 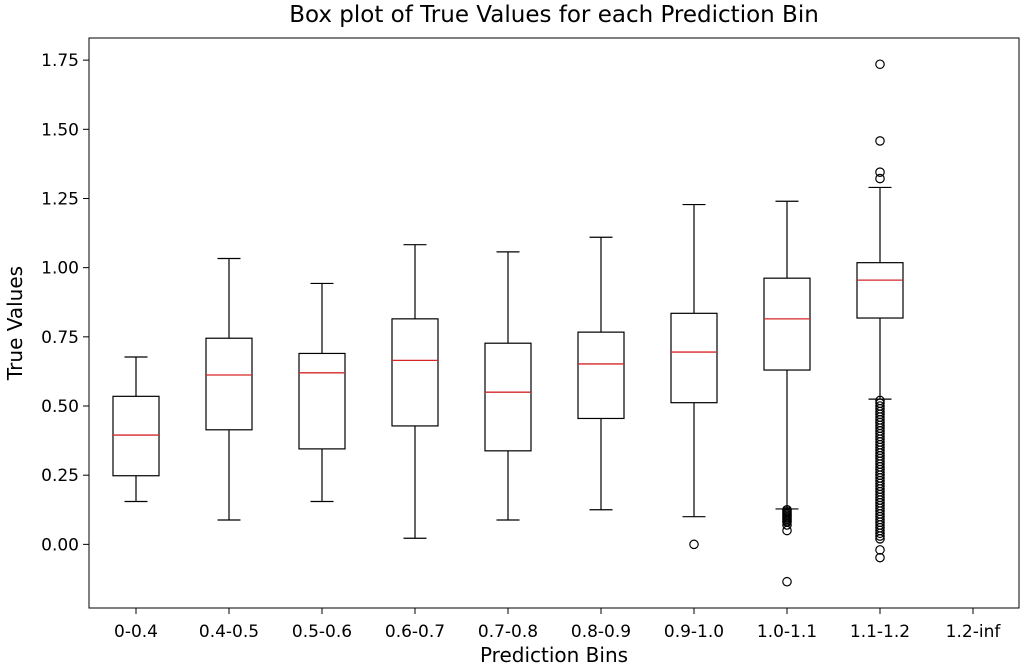 I want to click on x-tick-label: 1.1-1.2, so click(x=880, y=632).